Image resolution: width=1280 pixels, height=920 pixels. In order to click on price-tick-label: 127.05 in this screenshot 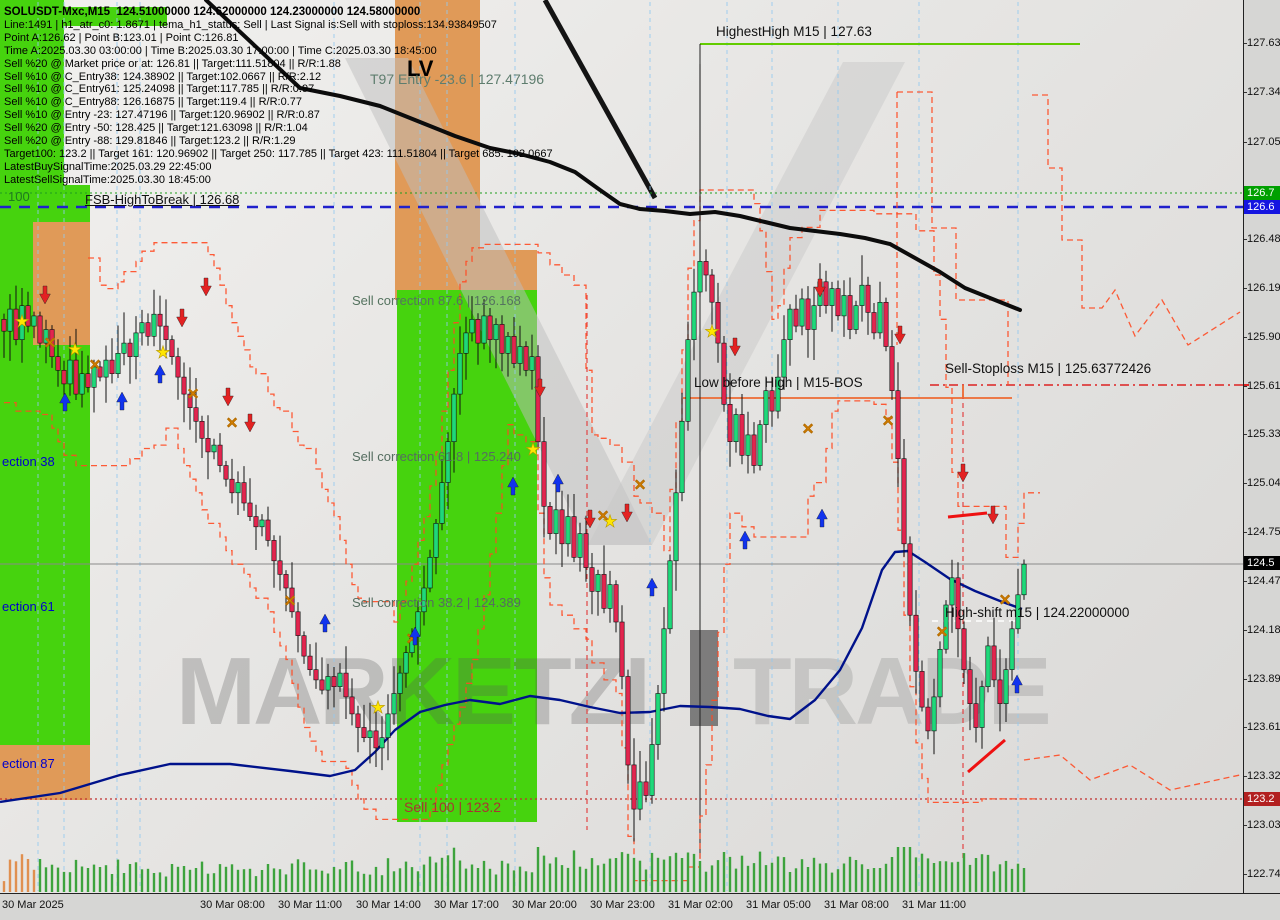, I will do `click(1262, 142)`.